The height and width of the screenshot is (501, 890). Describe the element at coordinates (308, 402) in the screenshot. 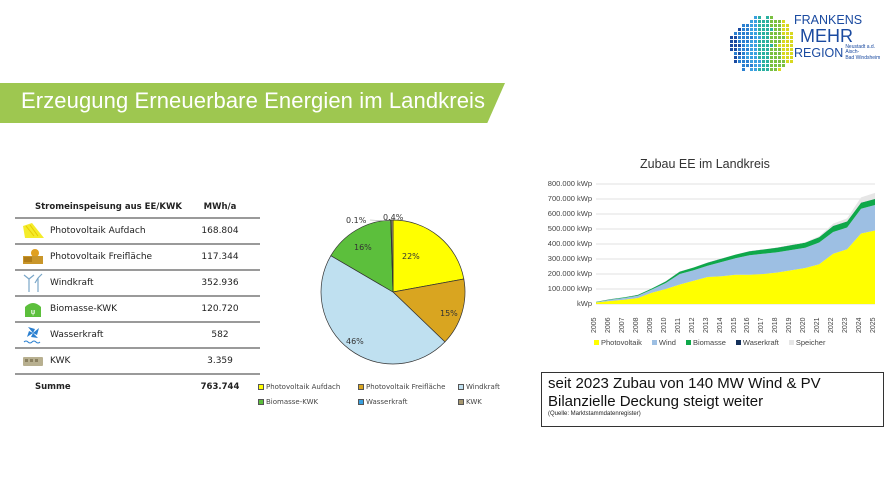

I see `legend-item: Biomasse-KWK` at that location.